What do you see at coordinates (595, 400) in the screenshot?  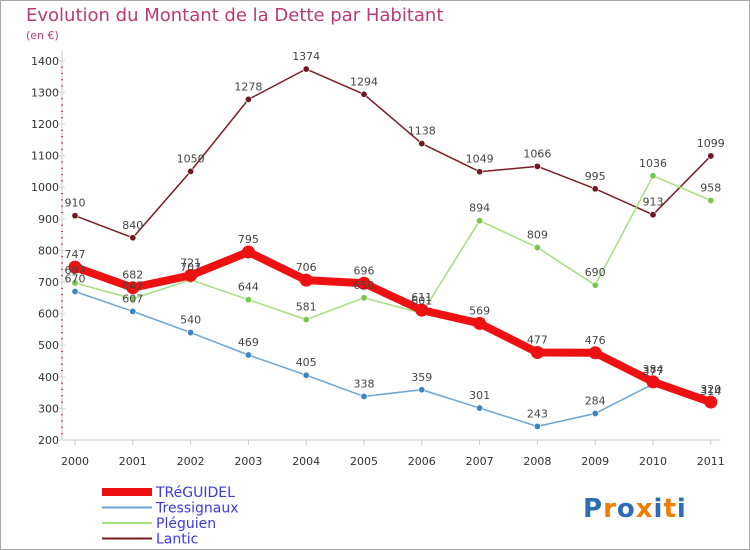 I see `data-label: 284` at bounding box center [595, 400].